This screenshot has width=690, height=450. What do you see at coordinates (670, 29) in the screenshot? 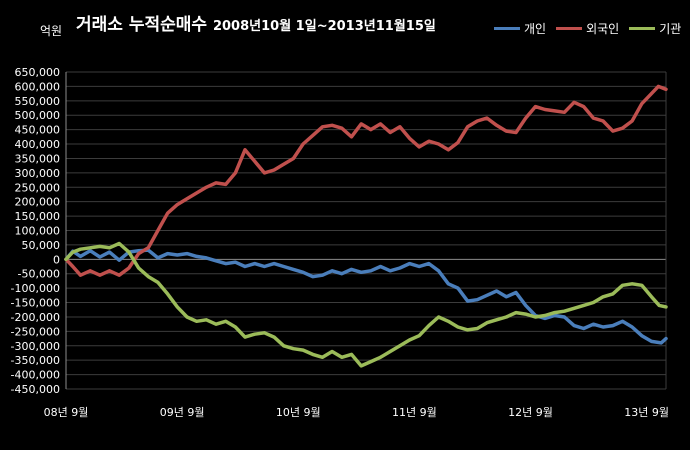
I see `legend-label-institution: 기관` at bounding box center [670, 29].